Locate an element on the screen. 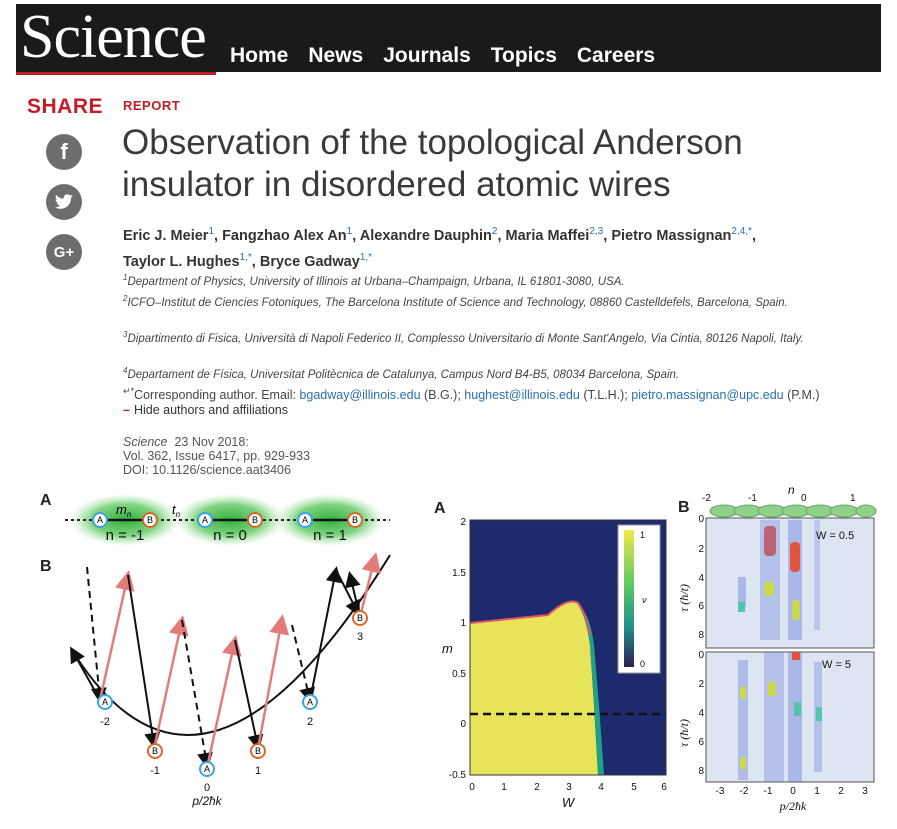 This screenshot has width=897, height=829. momentum-node-b is located at coordinates (258, 751).